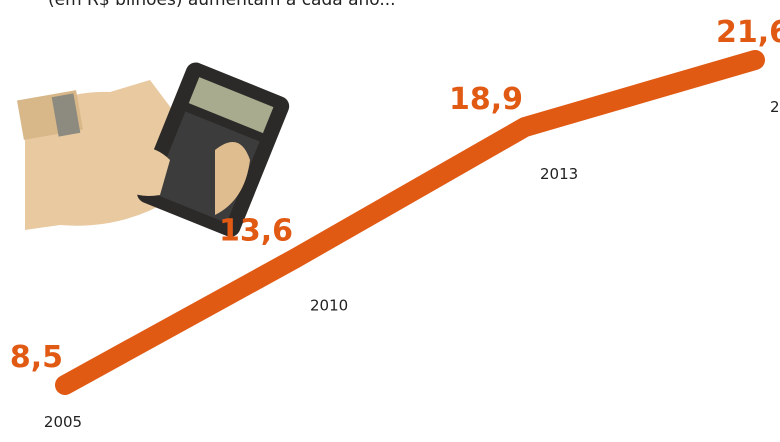 The image size is (780, 442). Describe the element at coordinates (256, 230) in the screenshot. I see `value-label: 13,6` at that location.